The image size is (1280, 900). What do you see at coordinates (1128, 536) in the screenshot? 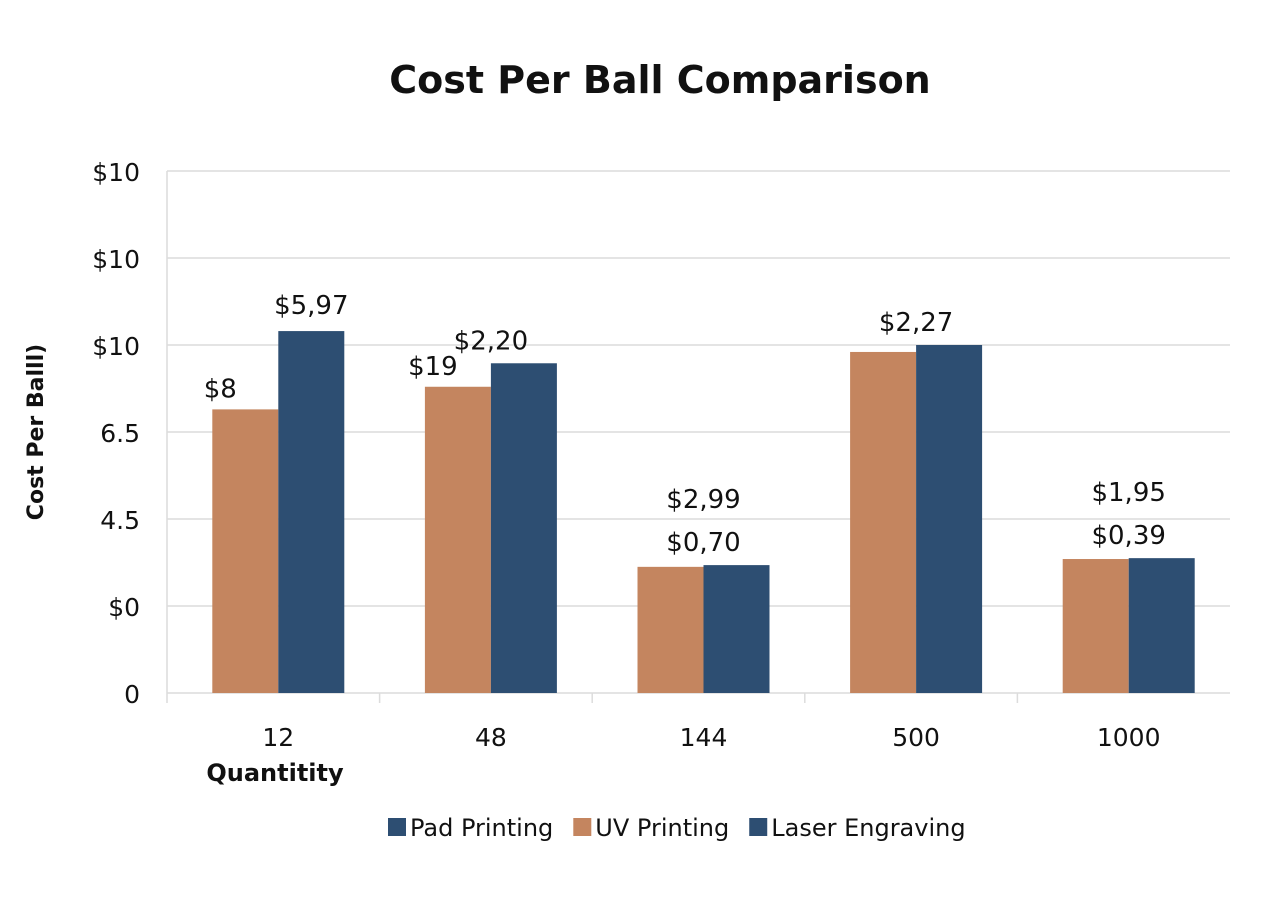
I see `data-label: $0,39` at bounding box center [1128, 536].